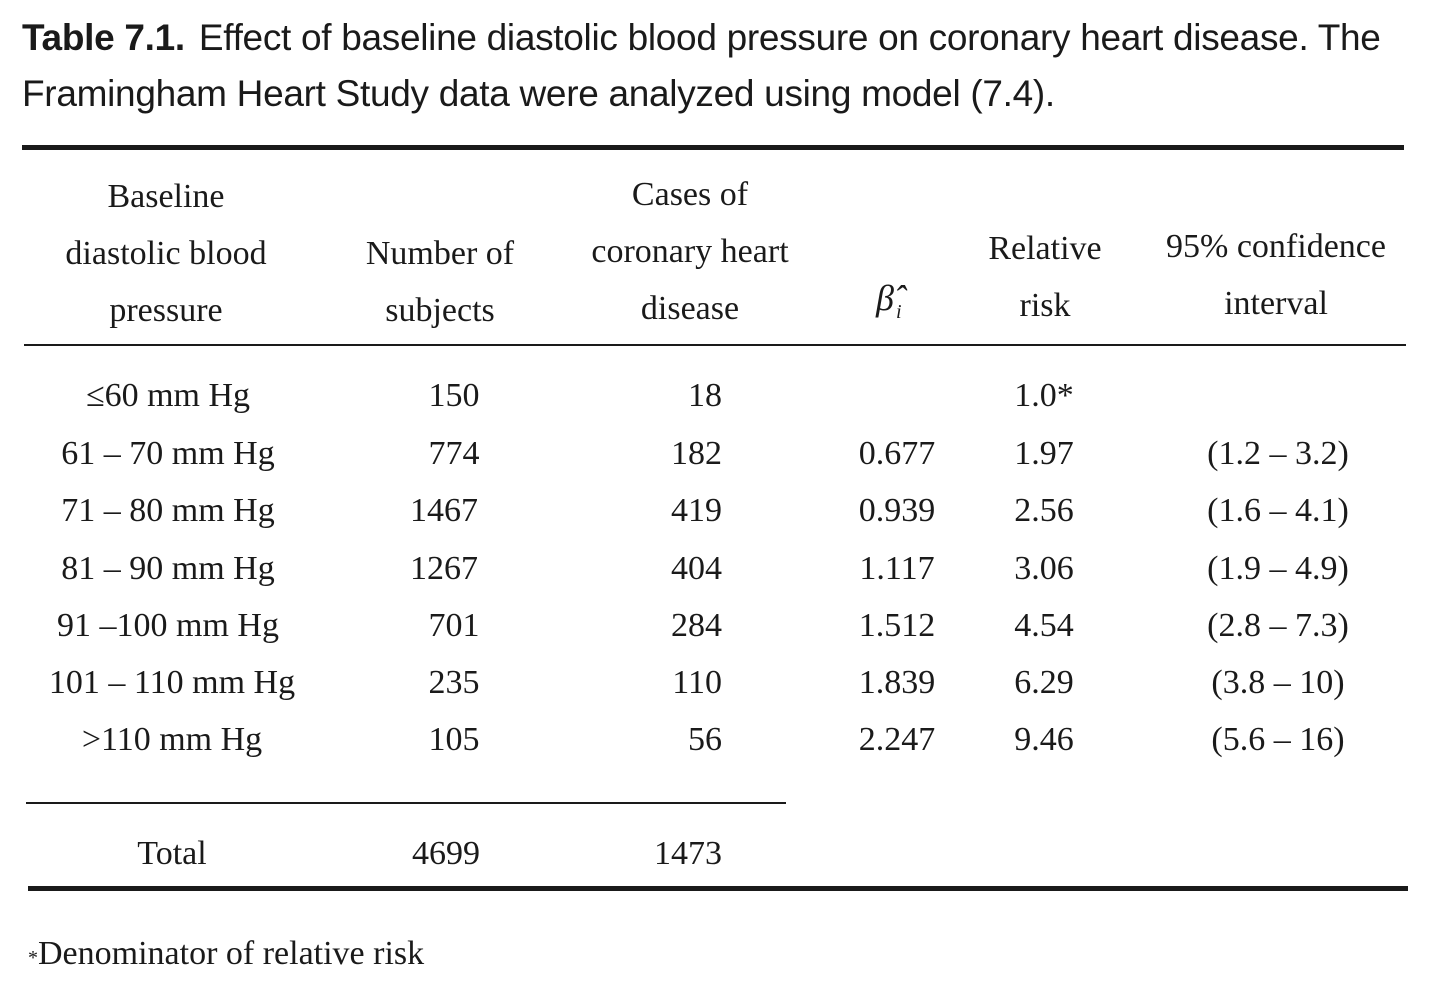 The width and height of the screenshot is (1452, 996). Describe the element at coordinates (705, 395) in the screenshot. I see `table-cell-cases: 18` at that location.